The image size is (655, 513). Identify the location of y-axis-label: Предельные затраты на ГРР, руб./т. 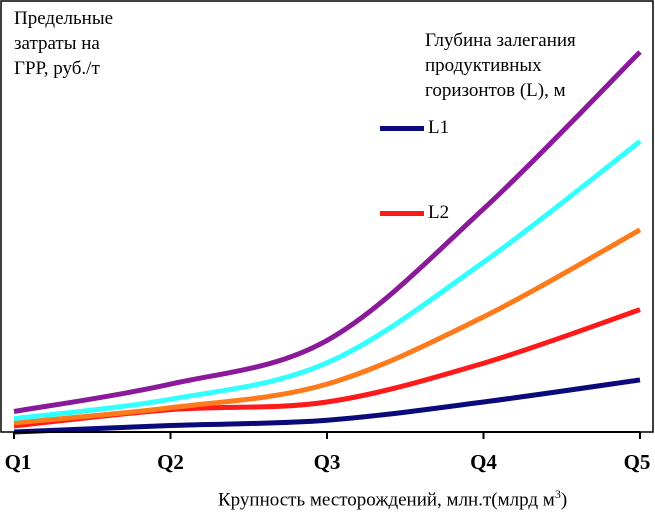
(64, 43).